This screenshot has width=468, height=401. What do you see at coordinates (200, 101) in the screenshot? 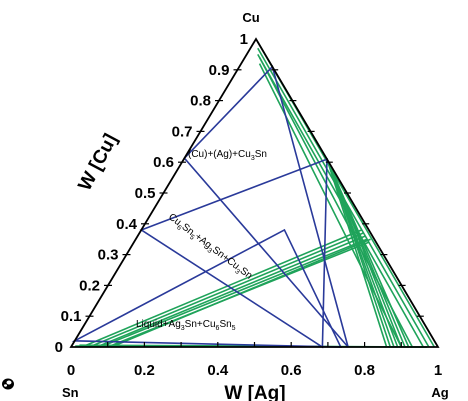
I see `y-tick-label: 0.8` at bounding box center [200, 101].